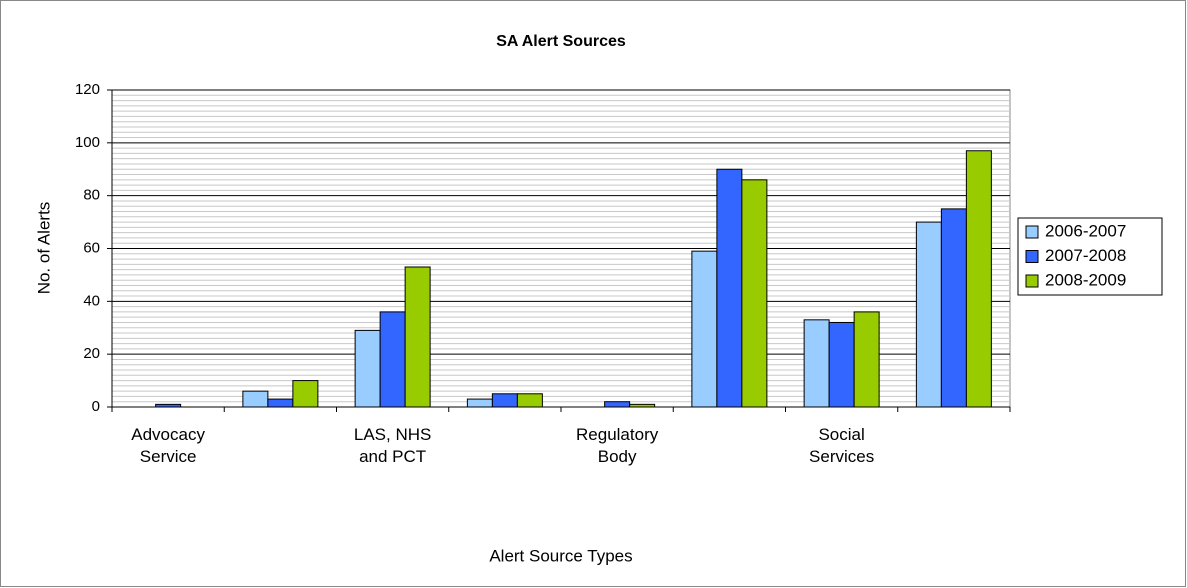  Describe the element at coordinates (91, 353) in the screenshot. I see `y-tick-label: 20` at that location.